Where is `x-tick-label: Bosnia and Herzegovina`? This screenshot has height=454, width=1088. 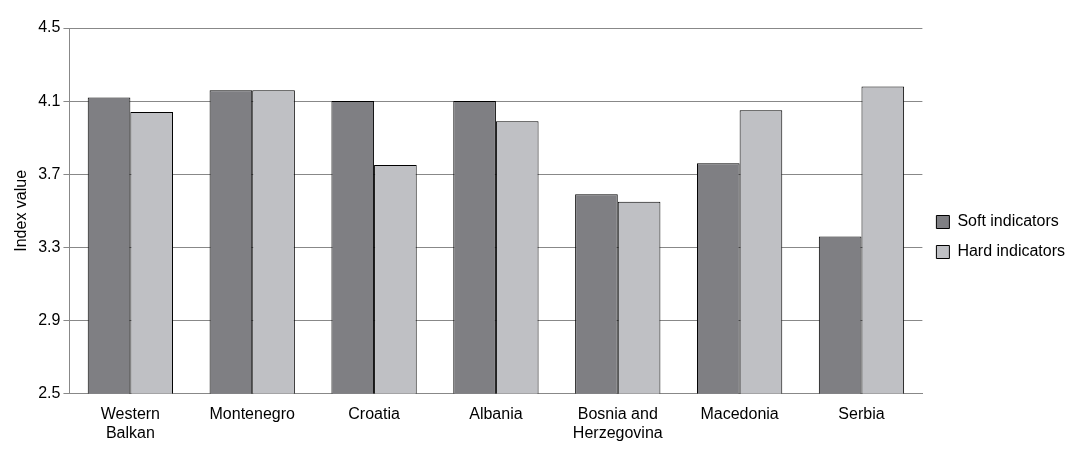 x-tick-label: Bosnia and Herzegovina is located at coordinates (617, 422).